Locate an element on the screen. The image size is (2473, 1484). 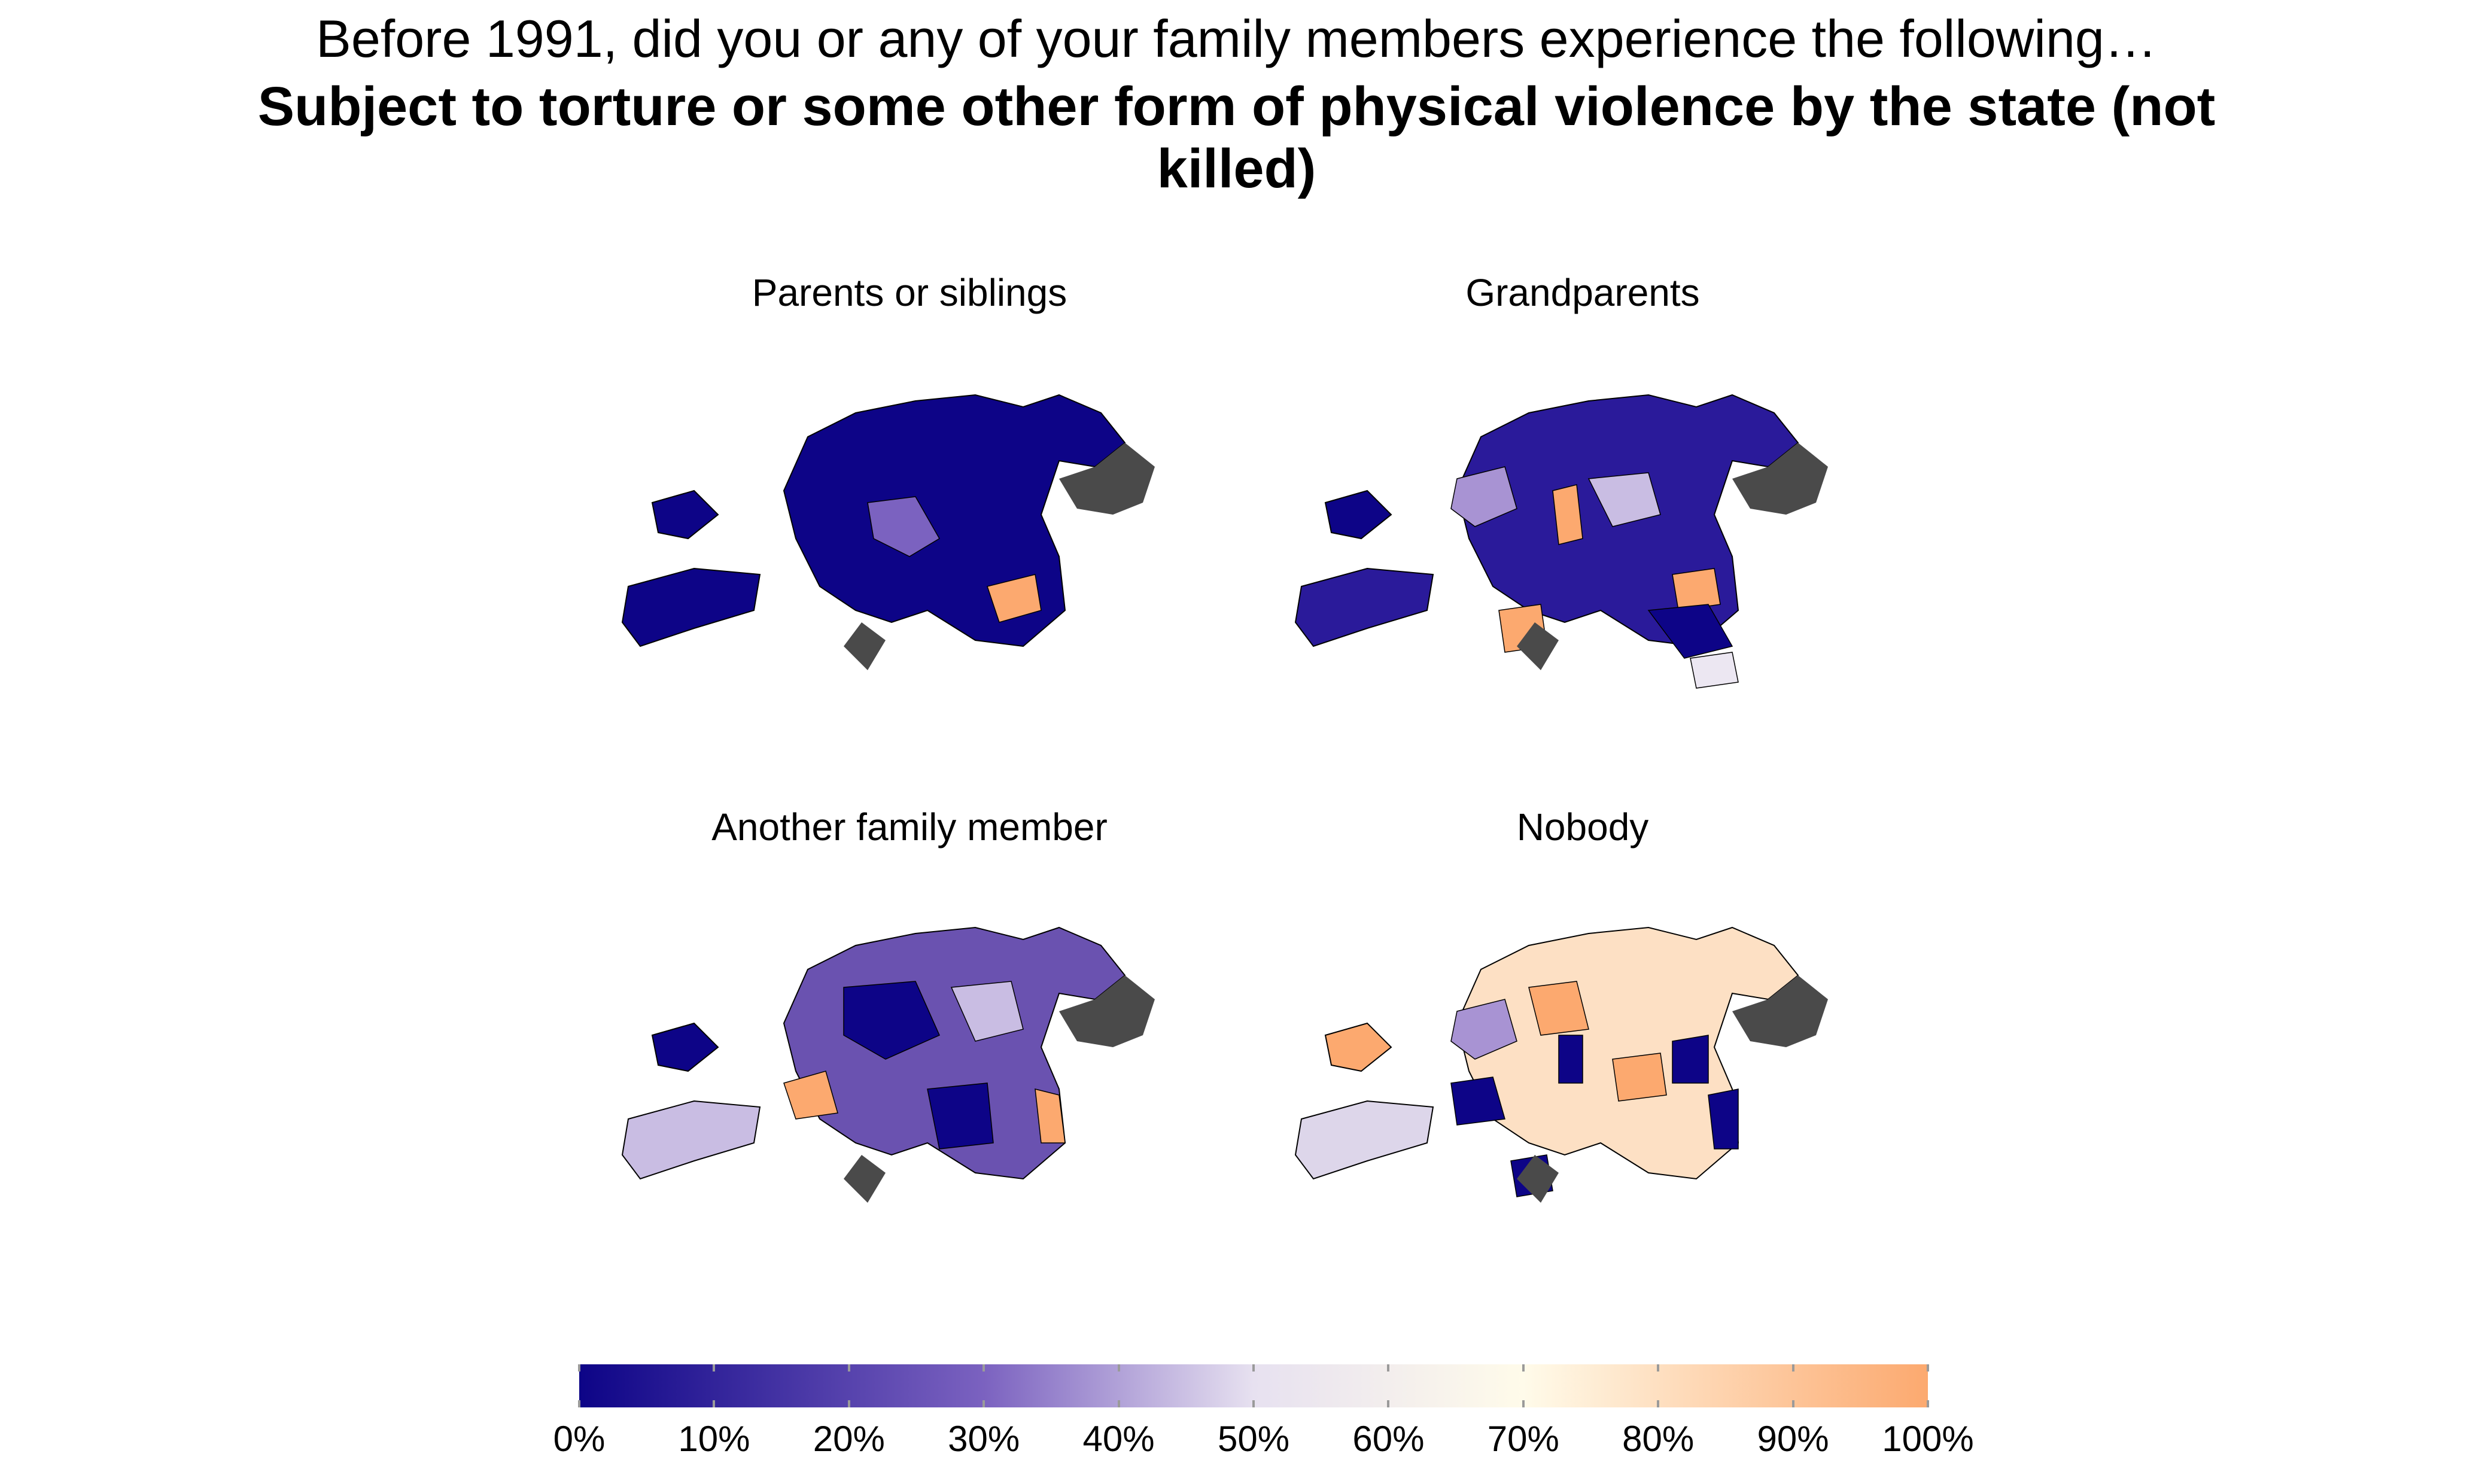
map-parents-shapes is located at coordinates (888, 532).